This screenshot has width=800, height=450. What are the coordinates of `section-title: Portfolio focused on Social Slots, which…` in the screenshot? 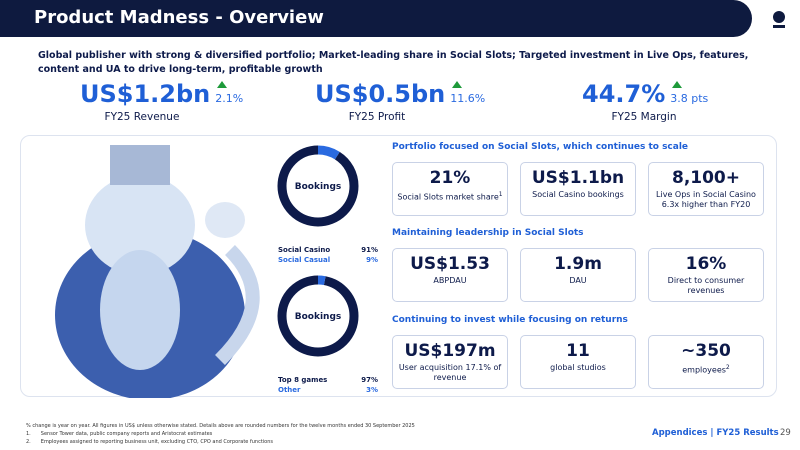 It's located at (540, 147).